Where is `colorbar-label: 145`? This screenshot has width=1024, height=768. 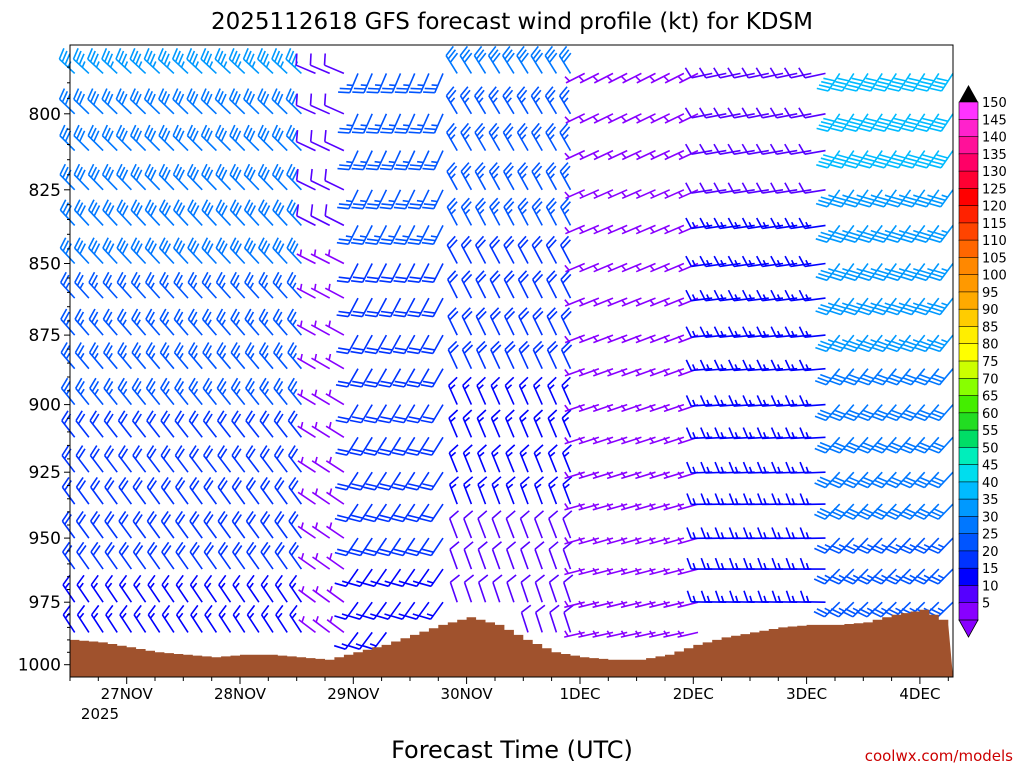 colorbar-label: 145 is located at coordinates (994, 120).